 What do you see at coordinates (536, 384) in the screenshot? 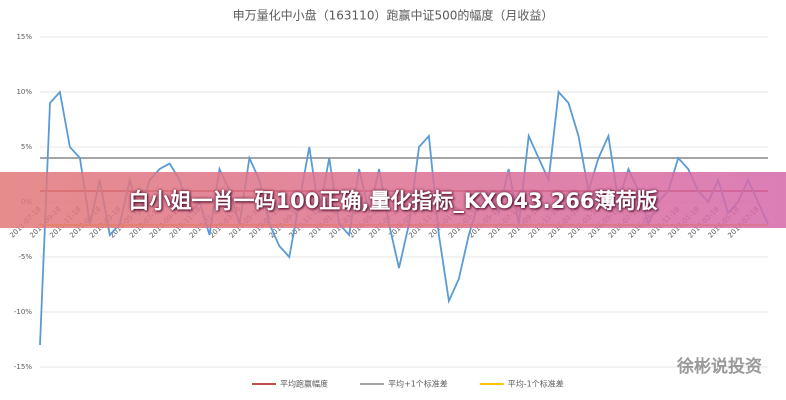
I see `legend-label: 平均-1个标准差` at bounding box center [536, 384].